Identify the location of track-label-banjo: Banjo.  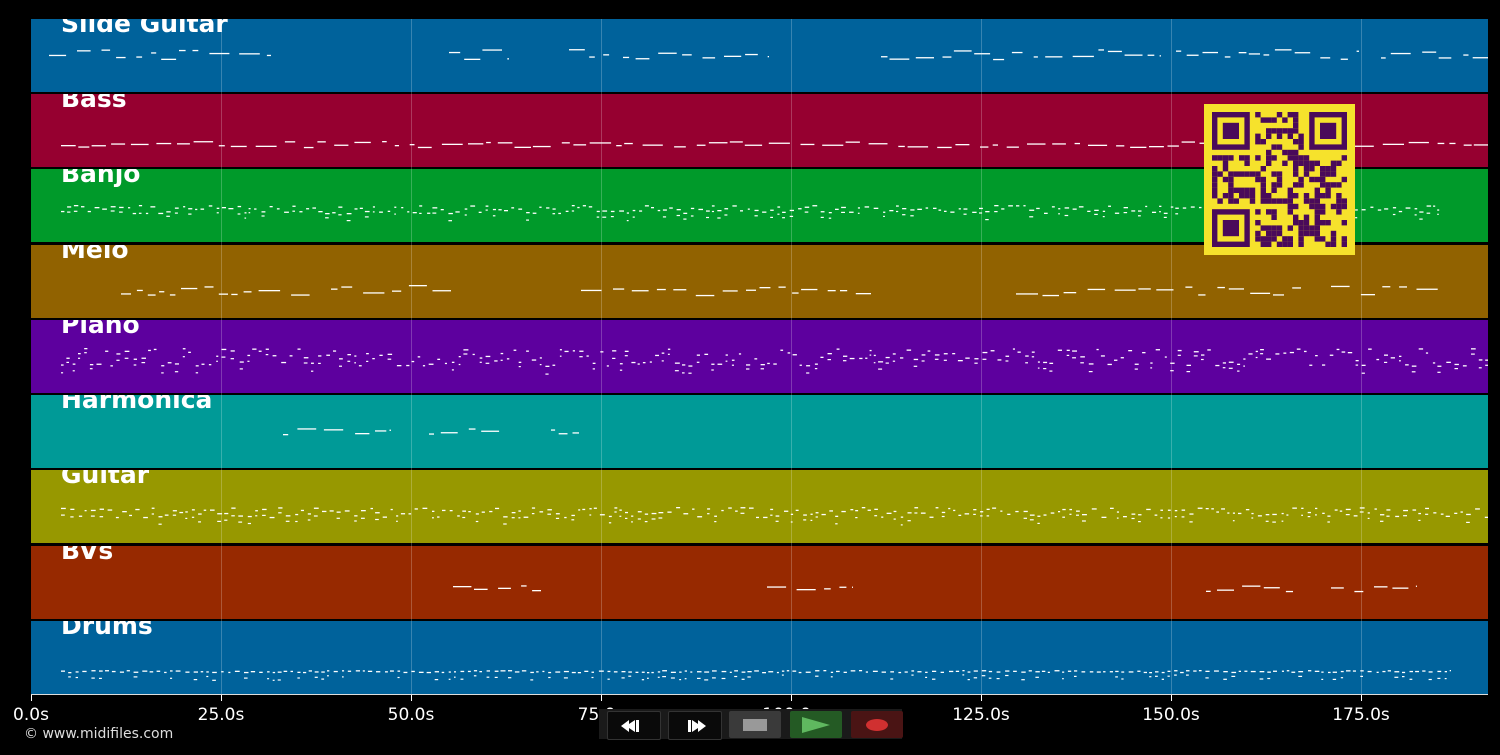
(101, 178).